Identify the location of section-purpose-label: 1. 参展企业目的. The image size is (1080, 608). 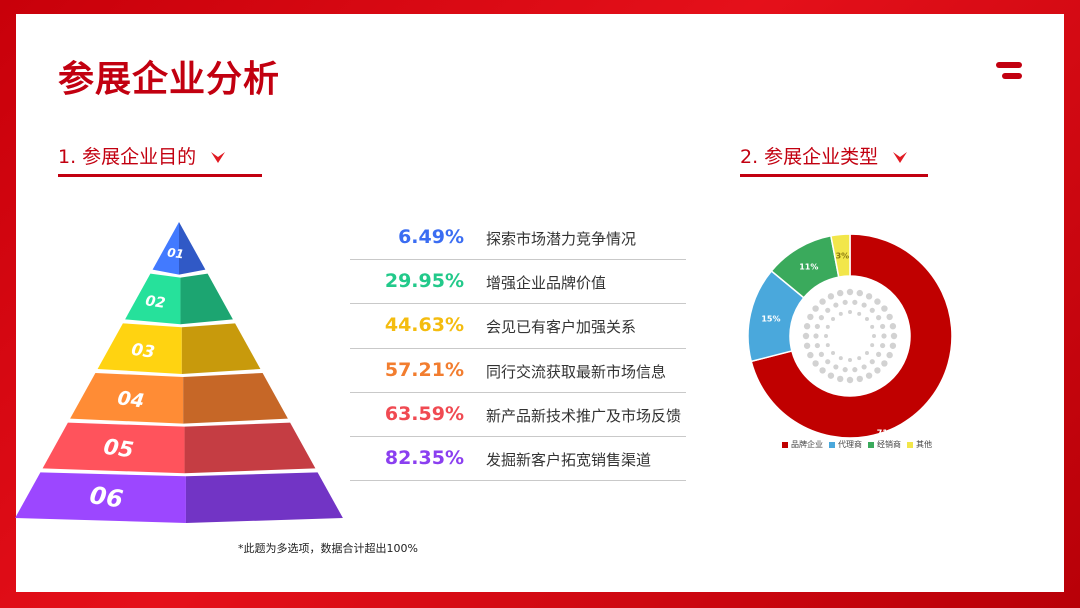
(127, 157).